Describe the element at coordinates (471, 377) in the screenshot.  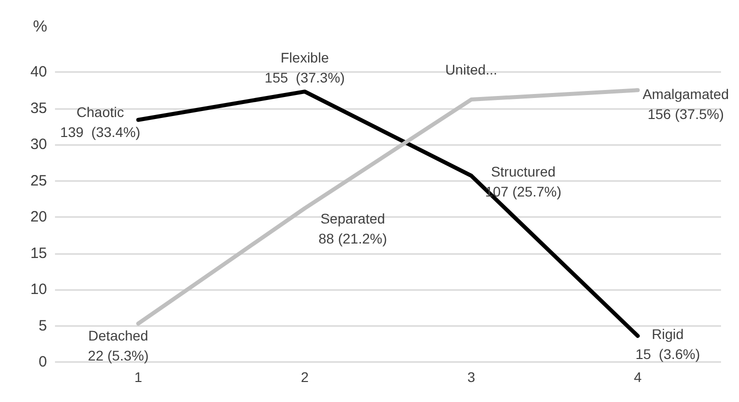
I see `x-tick-label: 3` at that location.